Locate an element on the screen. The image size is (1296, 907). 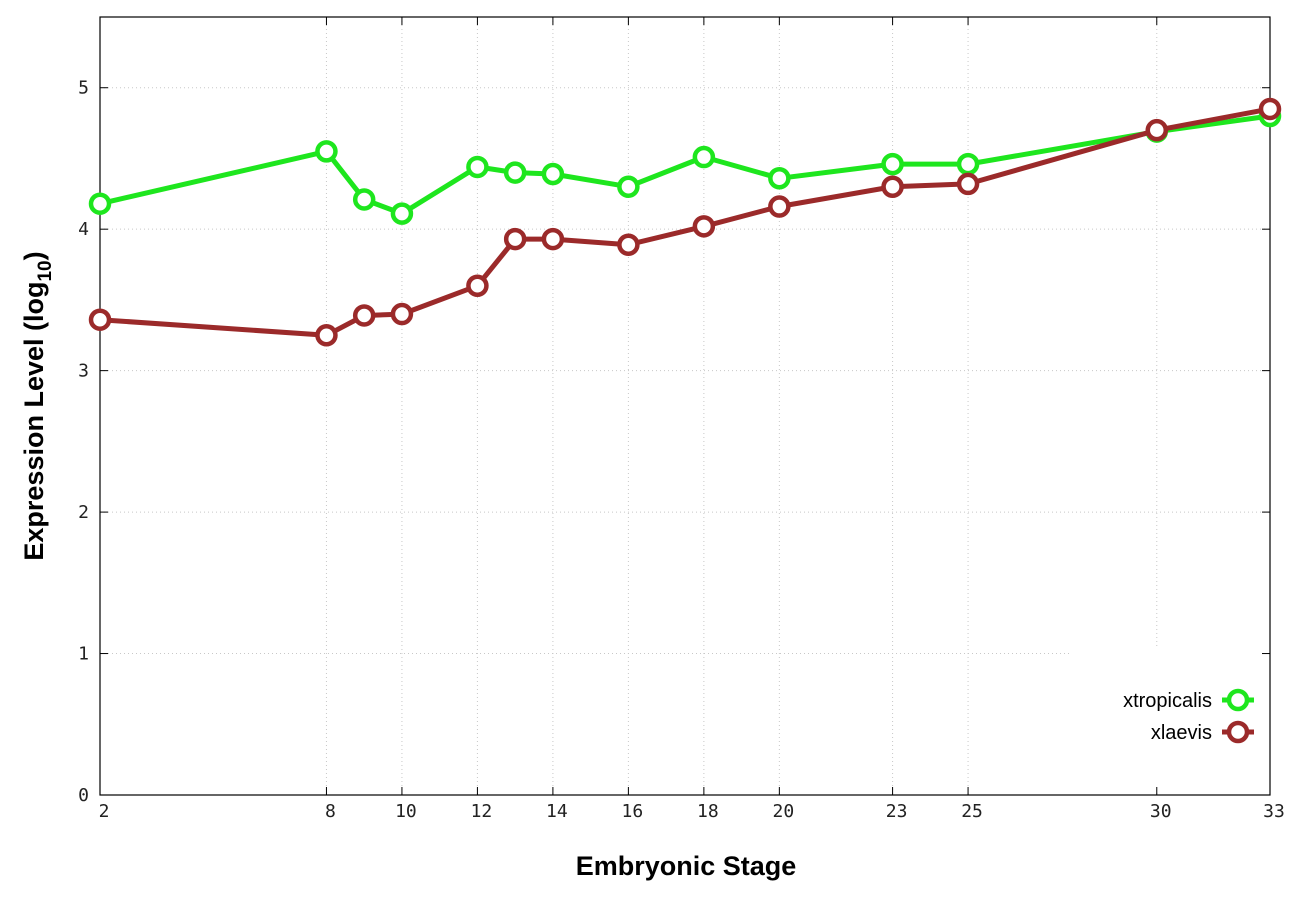
x-tick-label: 30 is located at coordinates (1161, 811).